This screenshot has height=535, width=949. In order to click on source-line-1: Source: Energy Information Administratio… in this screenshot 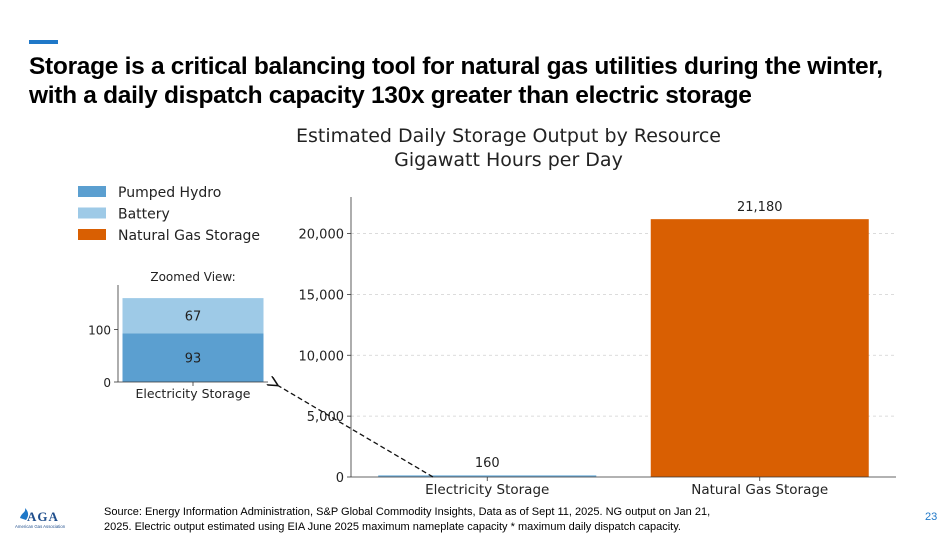, I will do `click(407, 512)`.